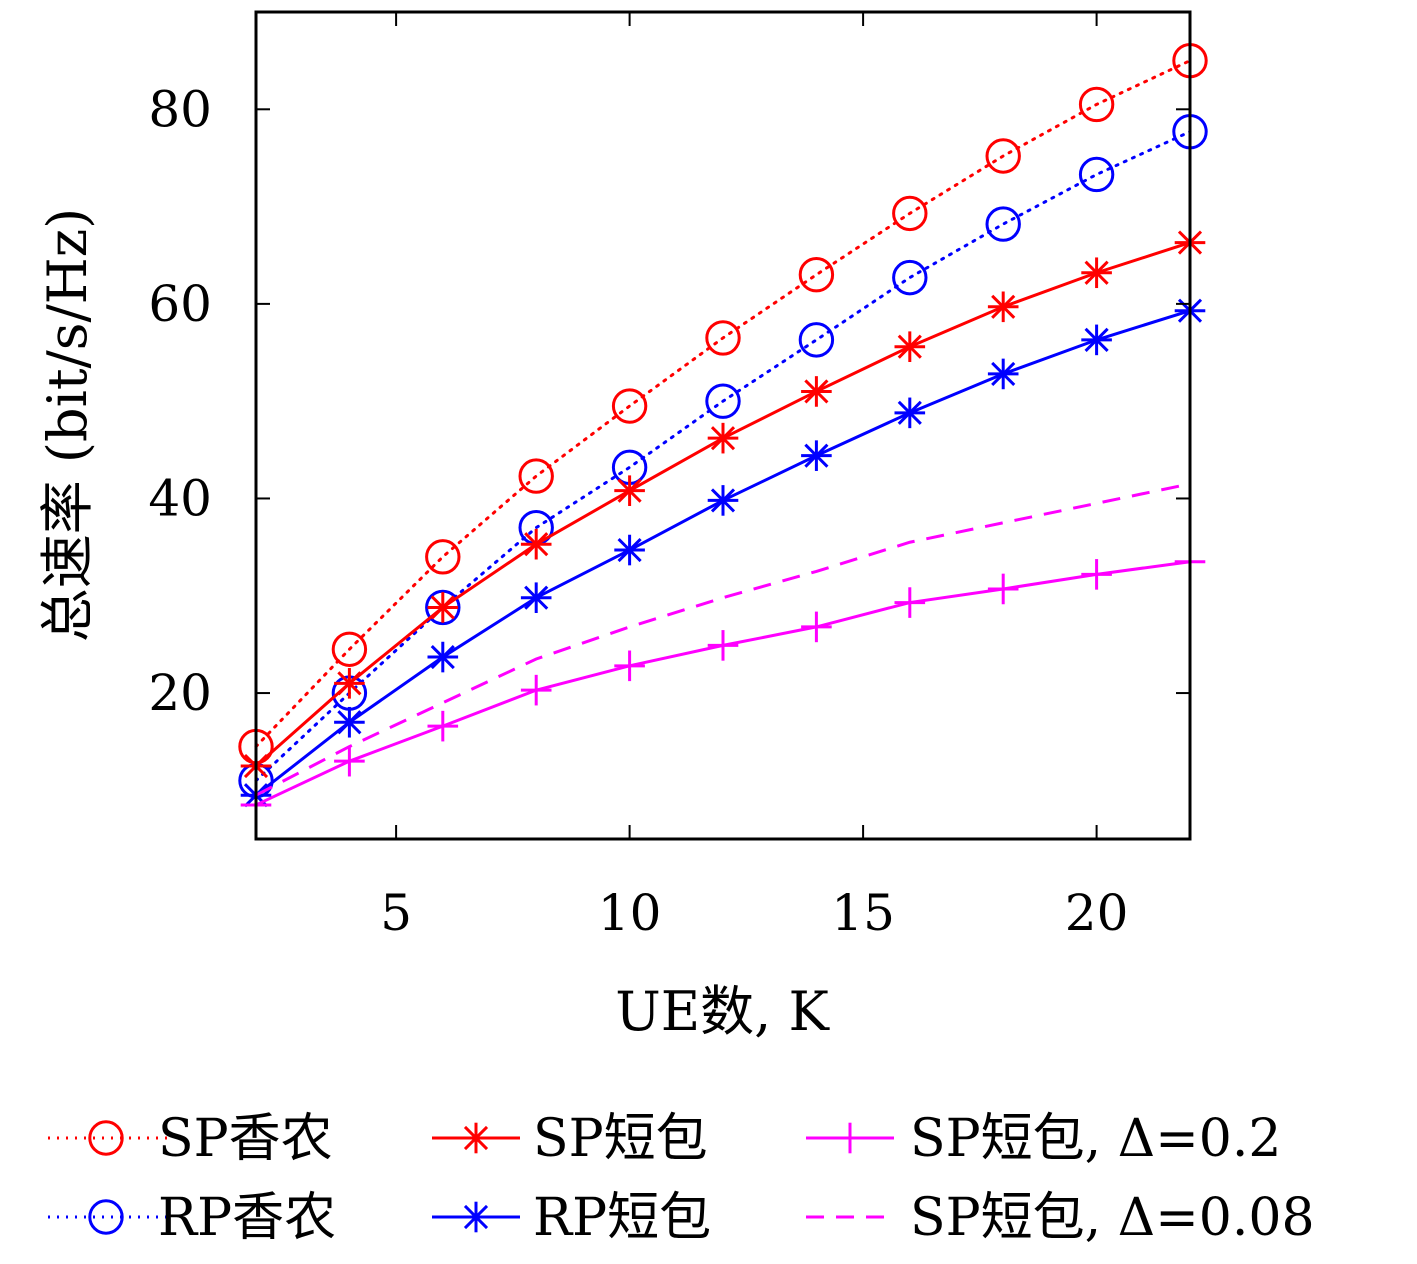  Describe the element at coordinates (681, 1178) in the screenshot. I see `legend: SP香农 RP香农 SP短包 RP短包 SP短包, Δ=0.2 SP短包, Δ=0.08` at that location.